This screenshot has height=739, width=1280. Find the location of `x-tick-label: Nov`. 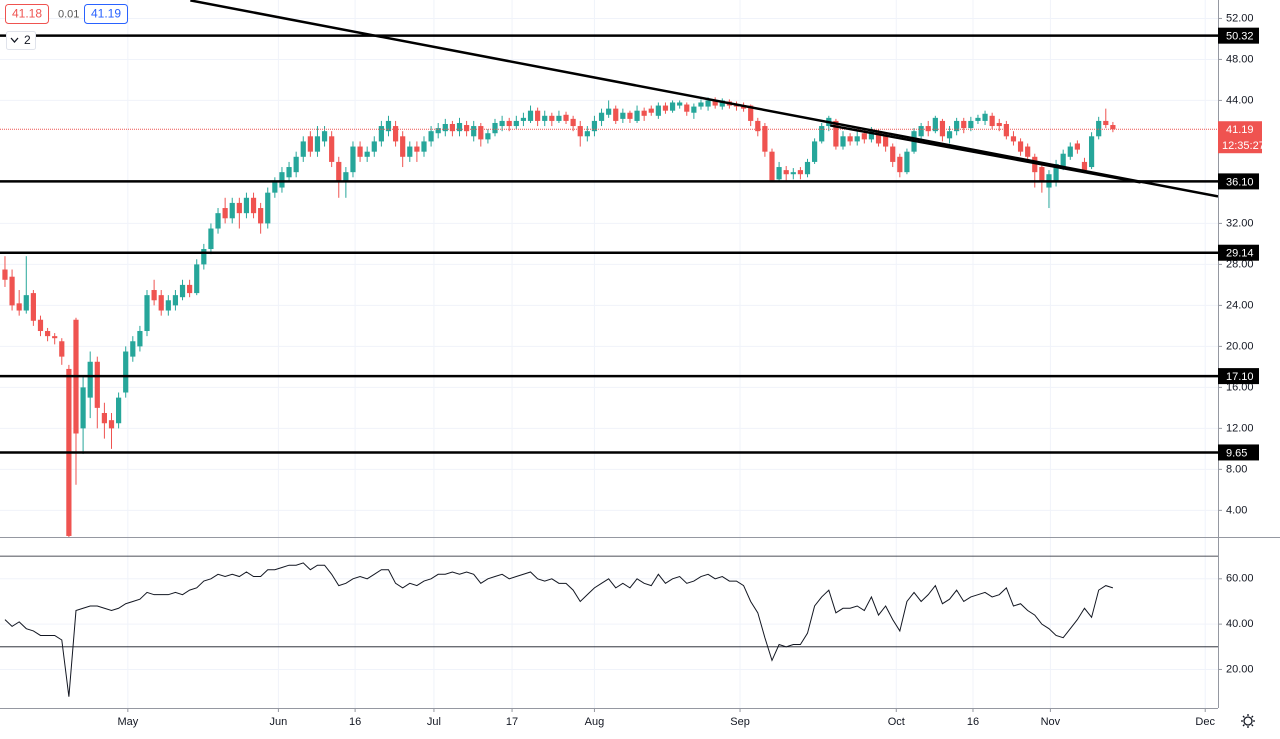

x-tick-label: Nov is located at coordinates (1051, 722).